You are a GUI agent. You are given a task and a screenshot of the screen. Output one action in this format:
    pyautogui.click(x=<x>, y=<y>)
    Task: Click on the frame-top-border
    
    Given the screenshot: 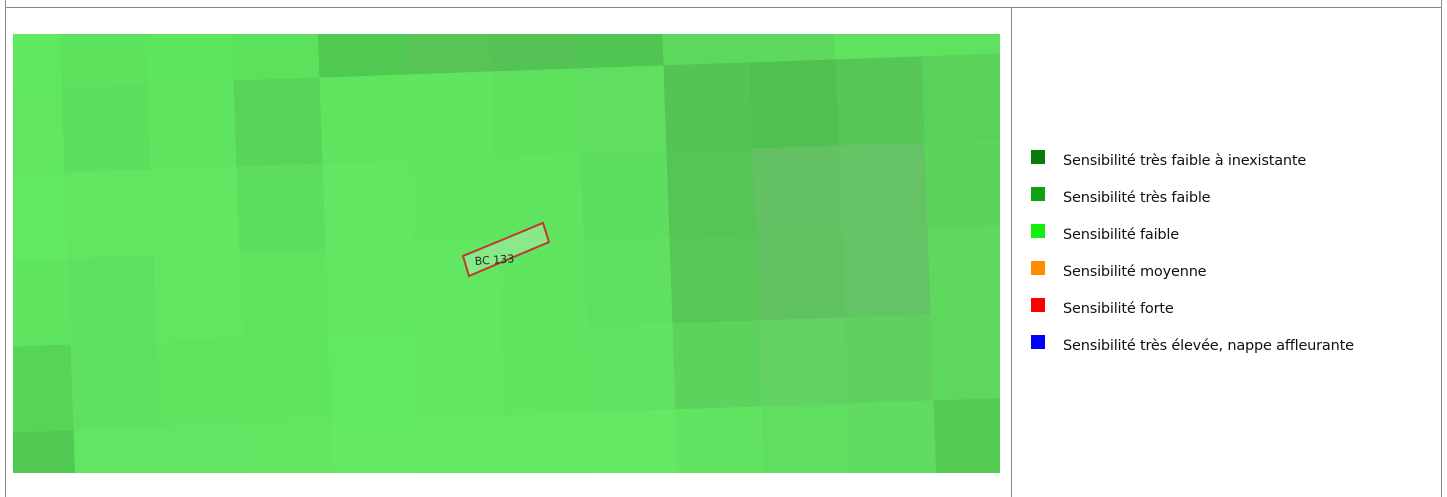 What is the action you would take?
    pyautogui.click(x=723, y=7)
    